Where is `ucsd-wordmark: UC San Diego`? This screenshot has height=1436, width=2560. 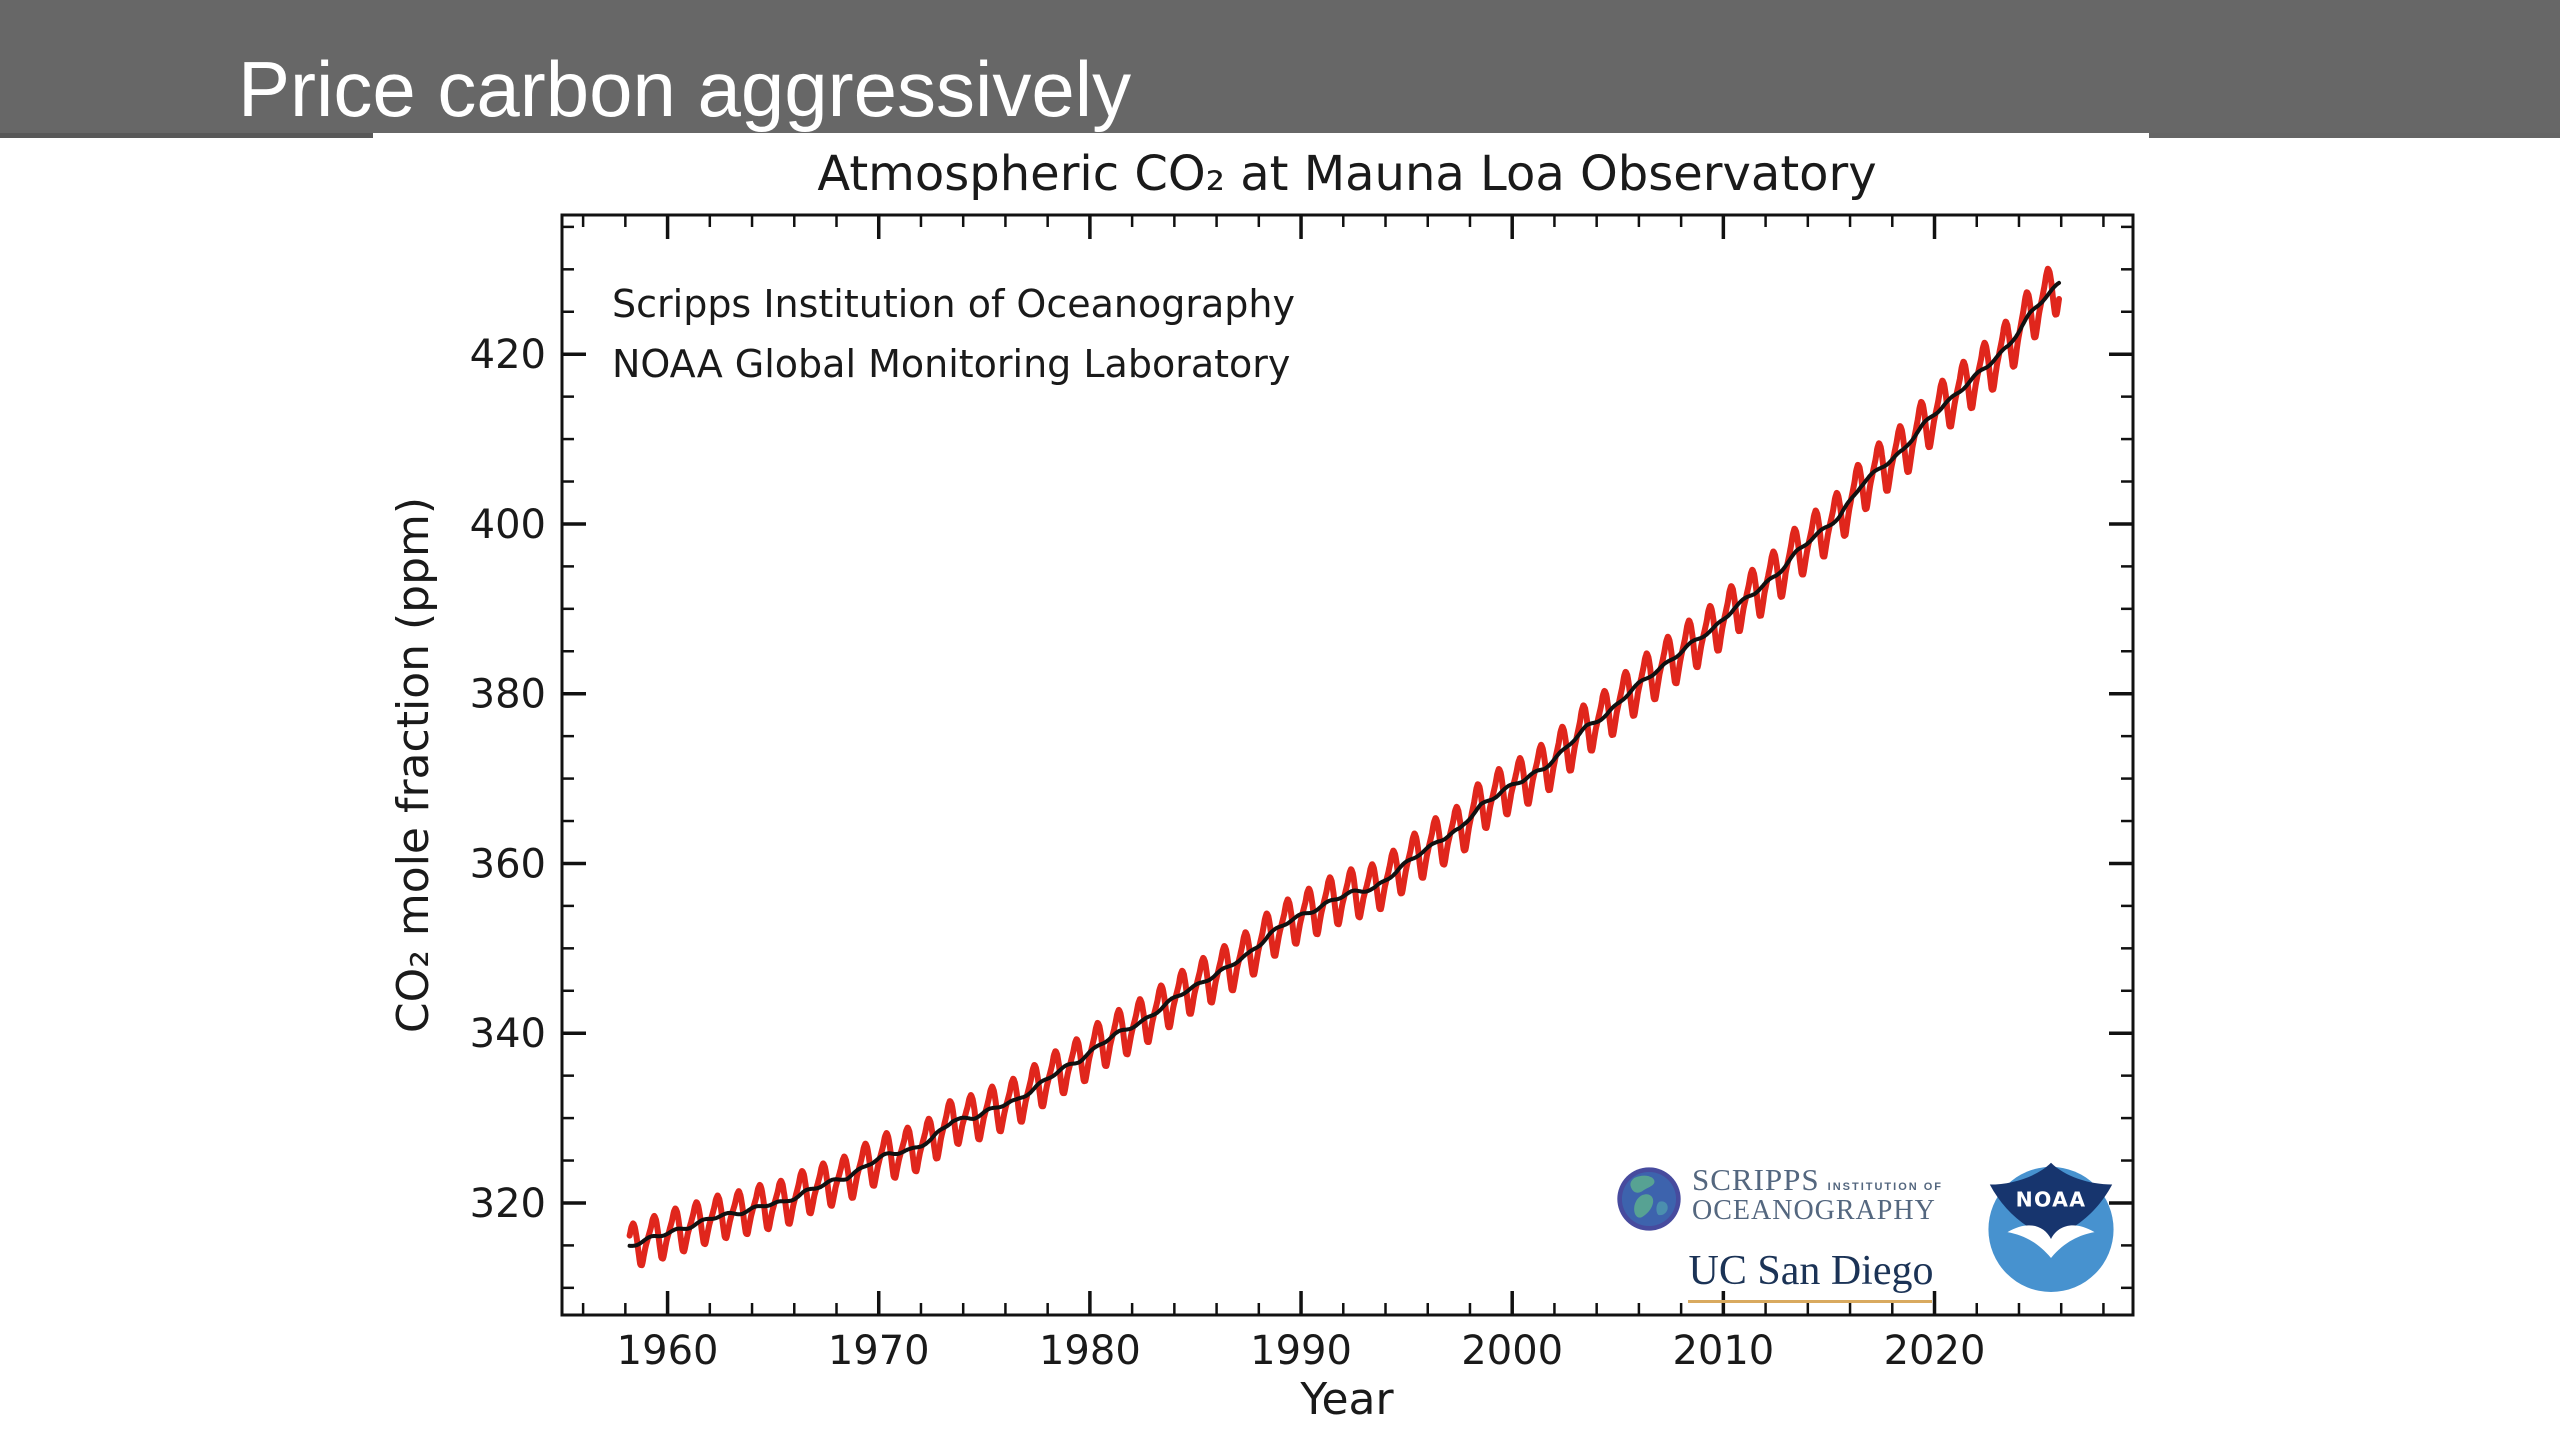
ucsd-wordmark: UC San Diego is located at coordinates (1811, 1271).